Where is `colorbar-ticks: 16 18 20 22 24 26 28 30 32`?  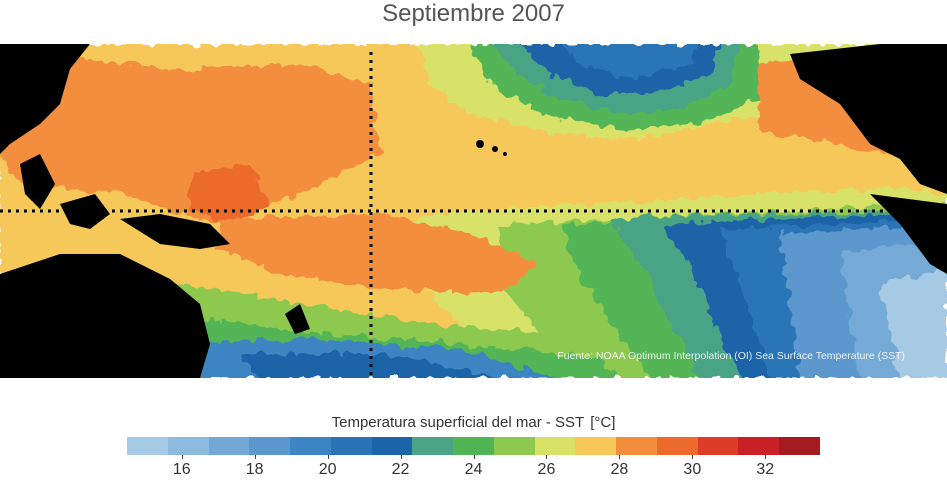
colorbar-ticks: 16 18 20 22 24 26 28 30 32 is located at coordinates (473, 467).